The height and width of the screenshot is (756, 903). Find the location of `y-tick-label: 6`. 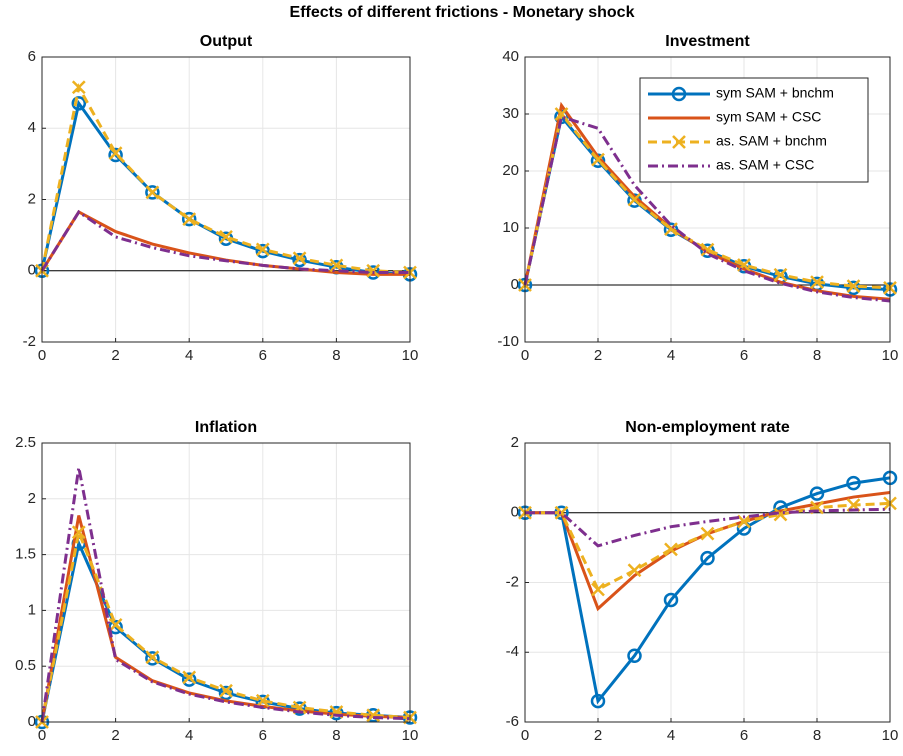

y-tick-label: 6 is located at coordinates (32, 56).